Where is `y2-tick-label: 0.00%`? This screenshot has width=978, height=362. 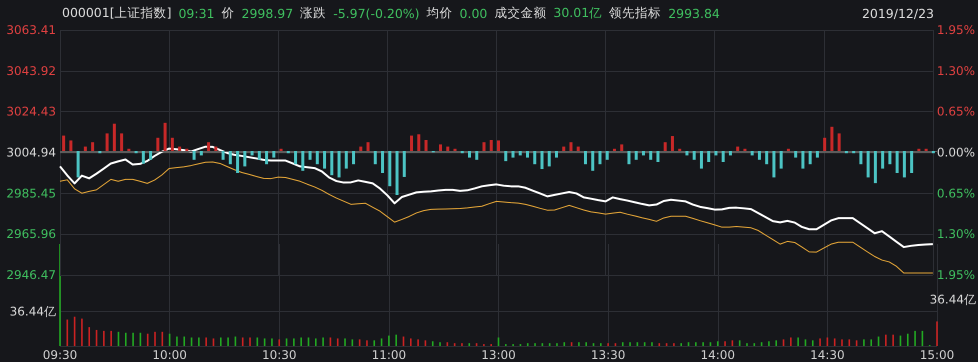 y2-tick-label: 0.00% is located at coordinates (956, 153).